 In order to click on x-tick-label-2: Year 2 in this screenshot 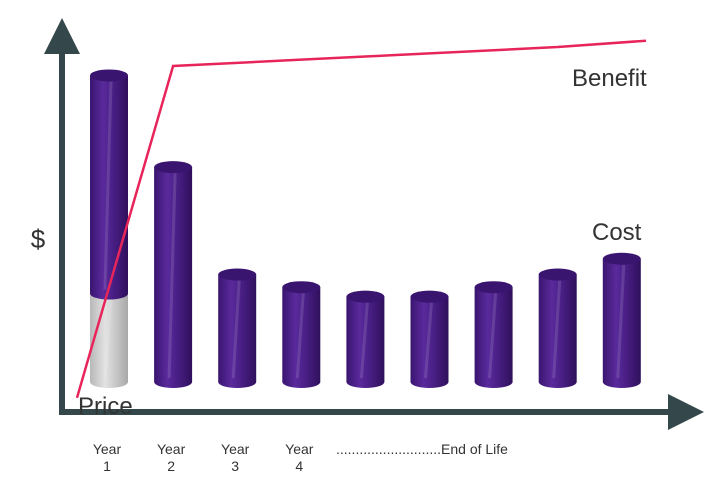, I will do `click(171, 457)`.